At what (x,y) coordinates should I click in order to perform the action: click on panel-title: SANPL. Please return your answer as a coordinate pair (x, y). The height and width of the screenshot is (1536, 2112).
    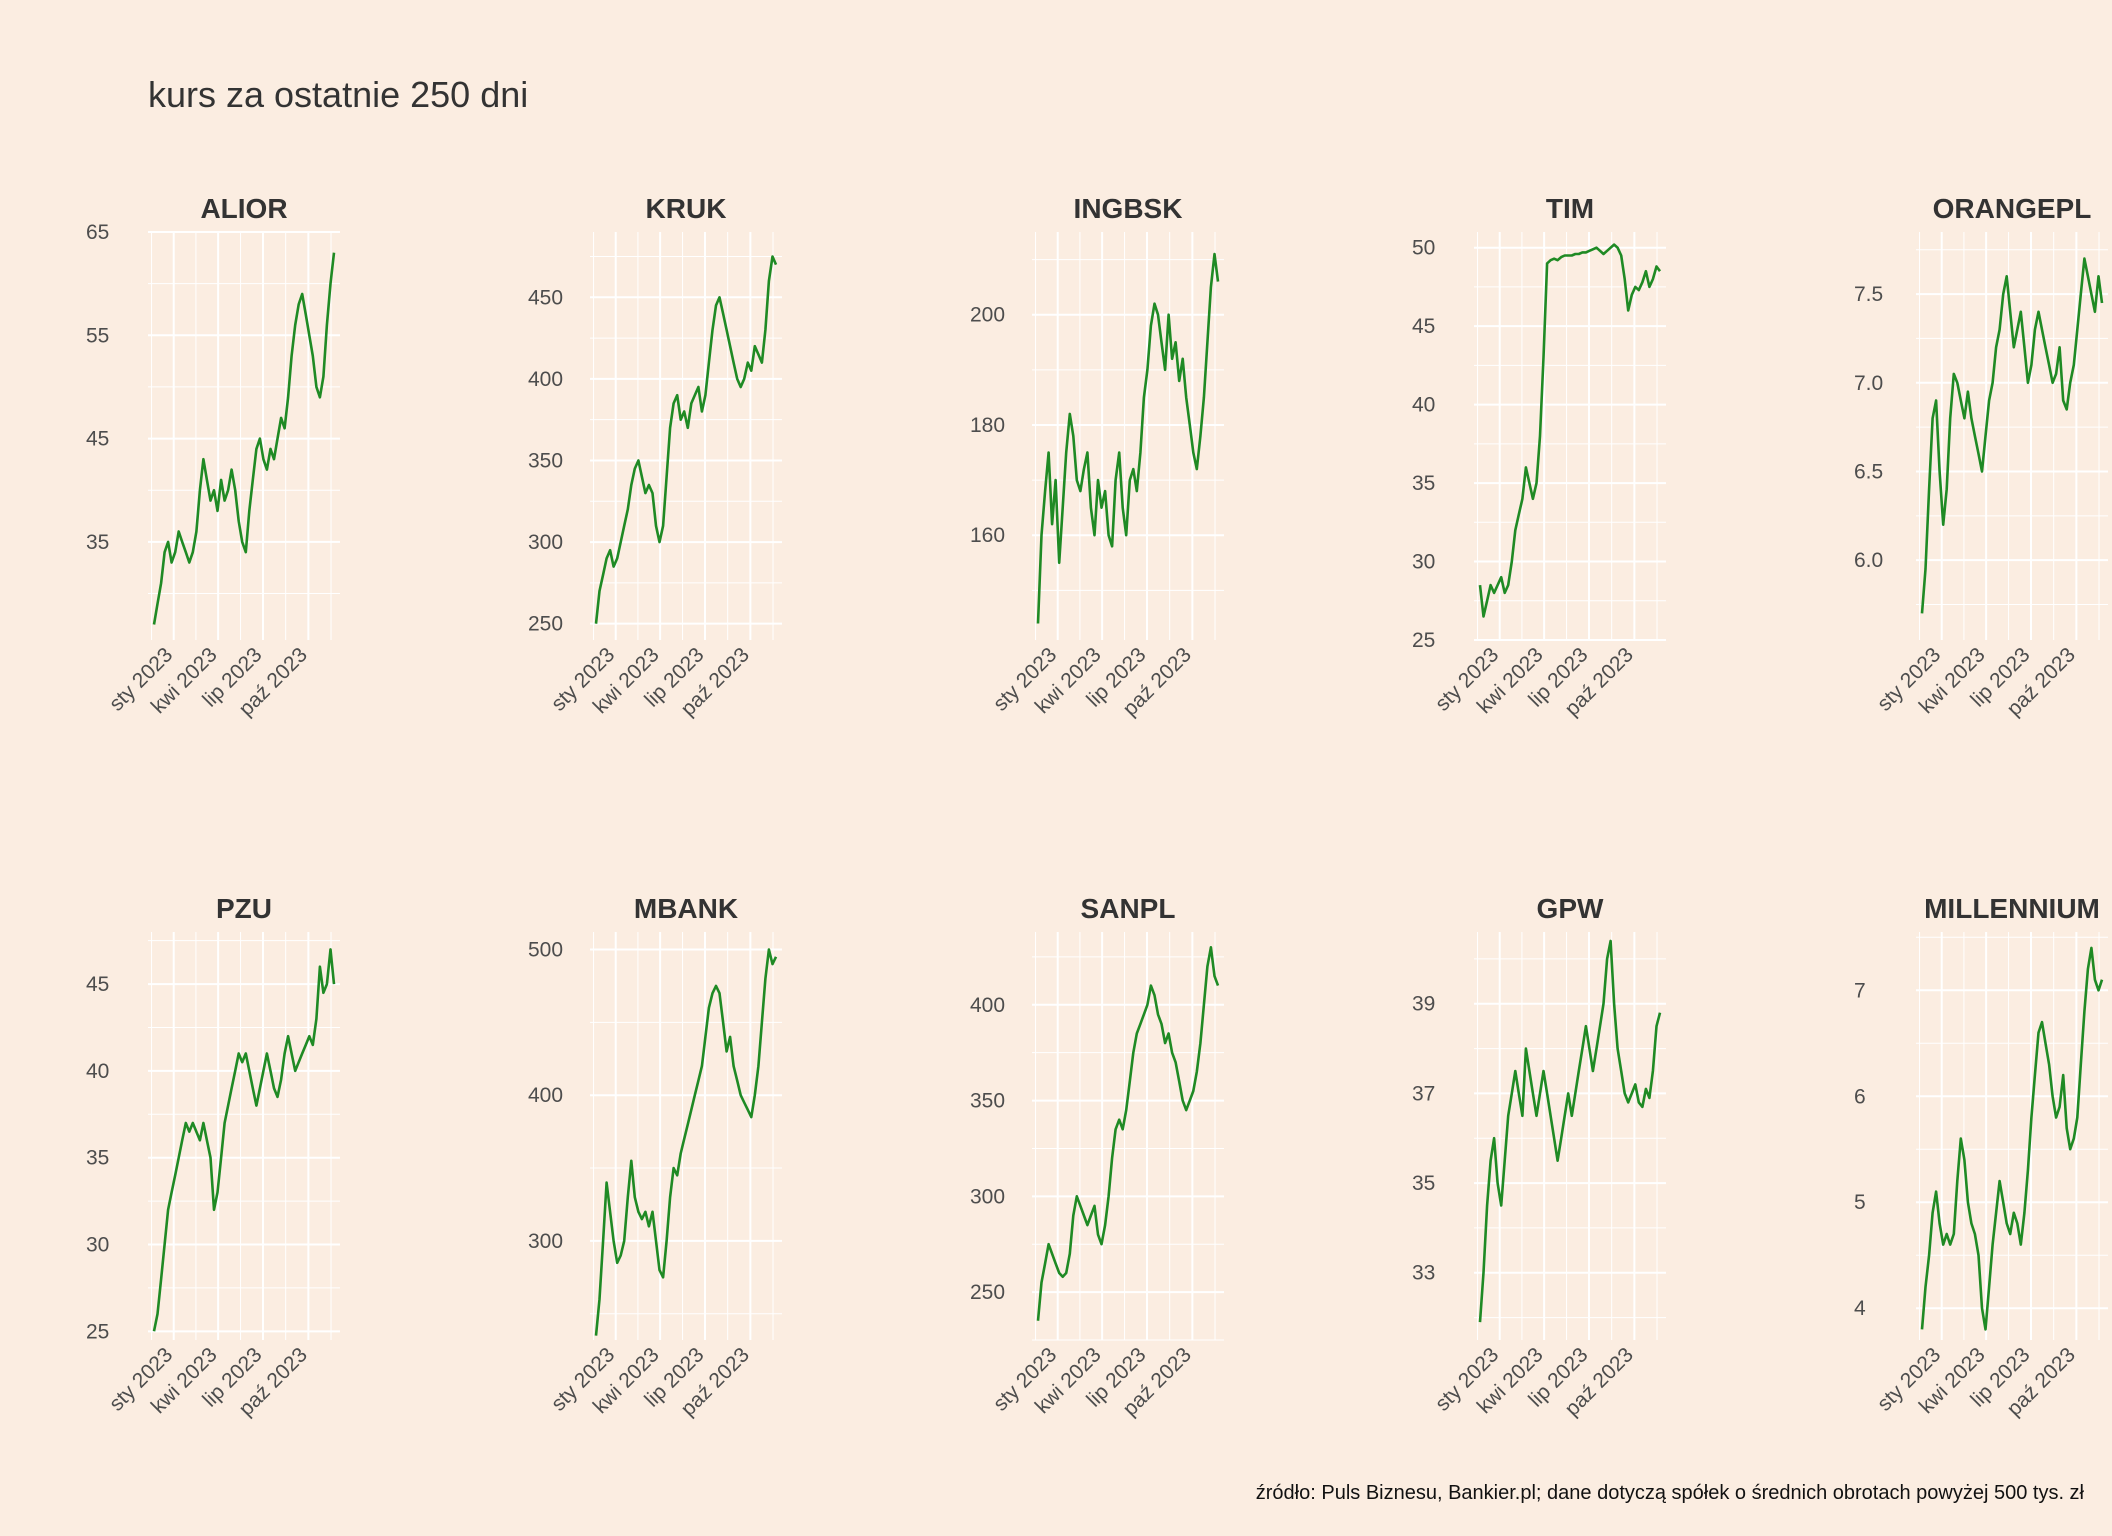
    Looking at the image, I should click on (1128, 908).